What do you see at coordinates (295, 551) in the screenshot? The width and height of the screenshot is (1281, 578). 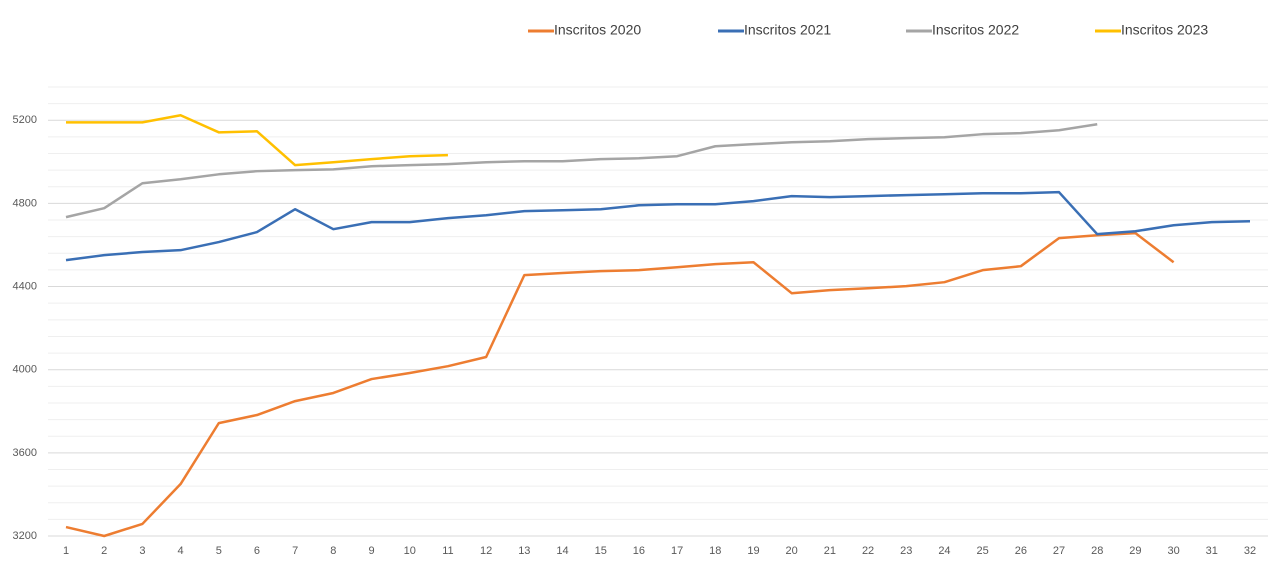 I see `x-tick-label: 7` at bounding box center [295, 551].